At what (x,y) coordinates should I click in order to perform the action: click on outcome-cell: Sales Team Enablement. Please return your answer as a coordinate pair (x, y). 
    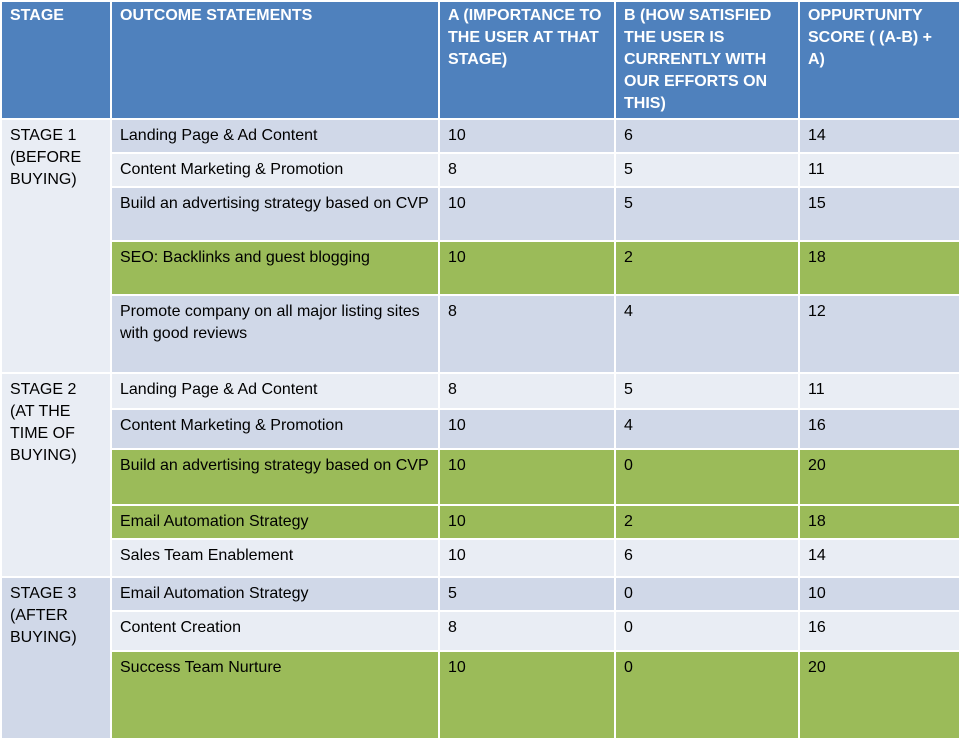
    Looking at the image, I should click on (275, 558).